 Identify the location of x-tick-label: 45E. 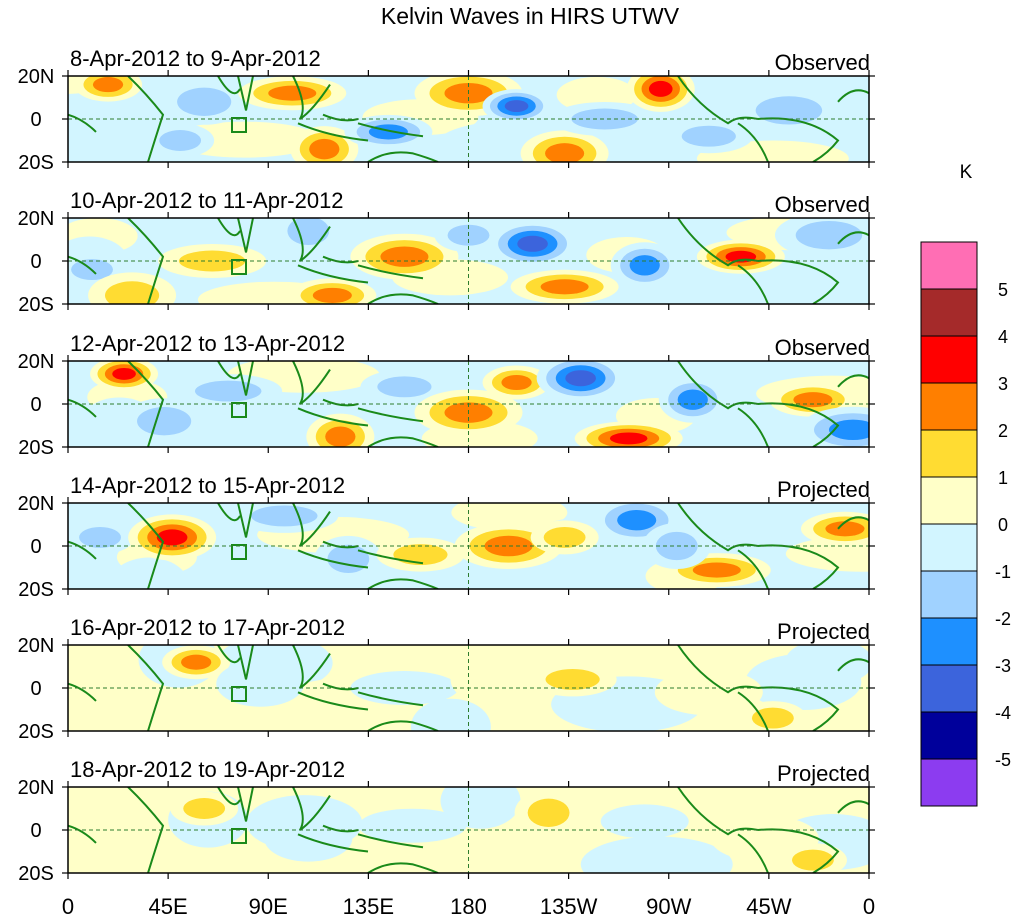
(168, 906).